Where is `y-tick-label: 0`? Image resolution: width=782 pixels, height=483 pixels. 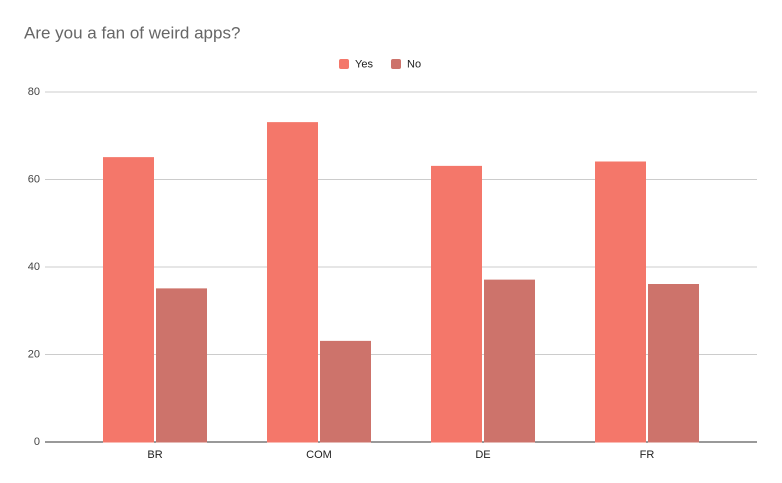
y-tick-label: 0 is located at coordinates (37, 442).